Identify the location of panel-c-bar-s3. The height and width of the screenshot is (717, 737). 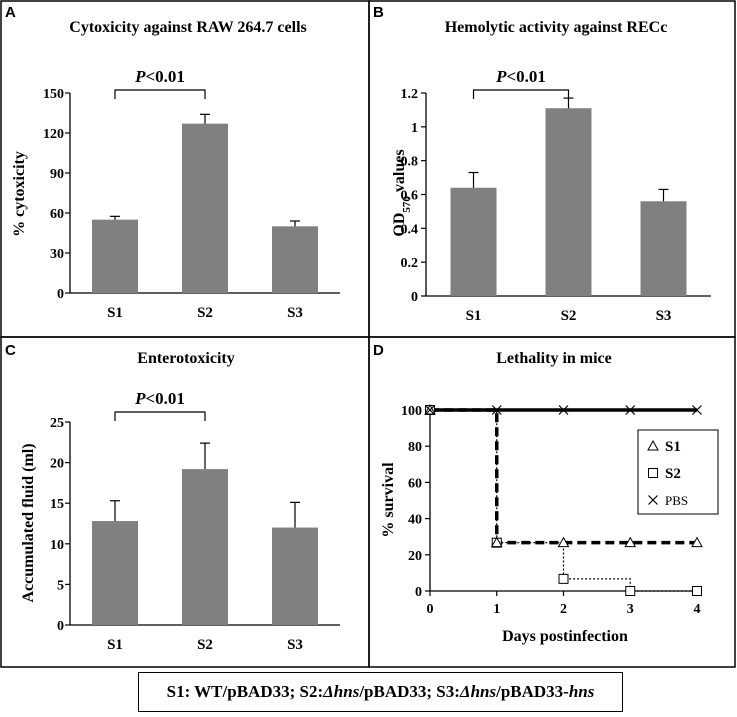
(295, 576).